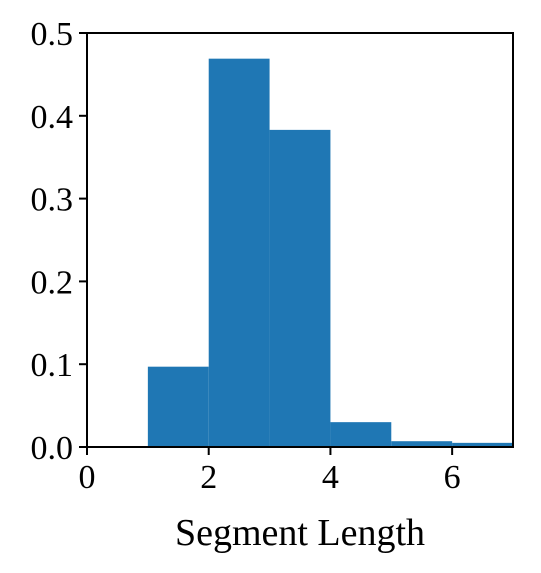 Image resolution: width=541 pixels, height=573 pixels. I want to click on y-tick-label-2: 0.2, so click(52, 282).